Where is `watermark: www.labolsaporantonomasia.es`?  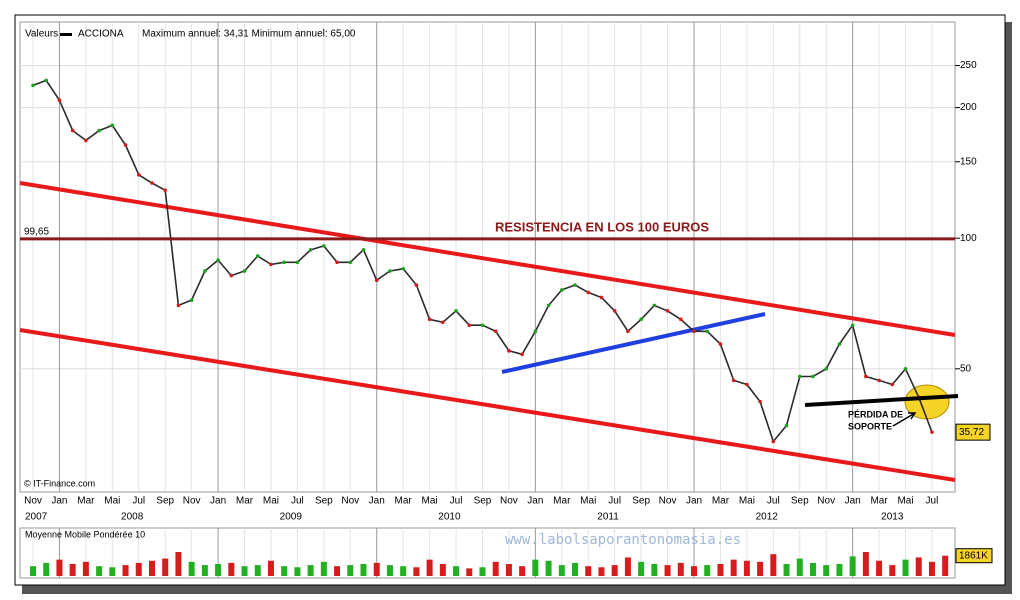
watermark: www.labolsaporantonomasia.es is located at coordinates (623, 540).